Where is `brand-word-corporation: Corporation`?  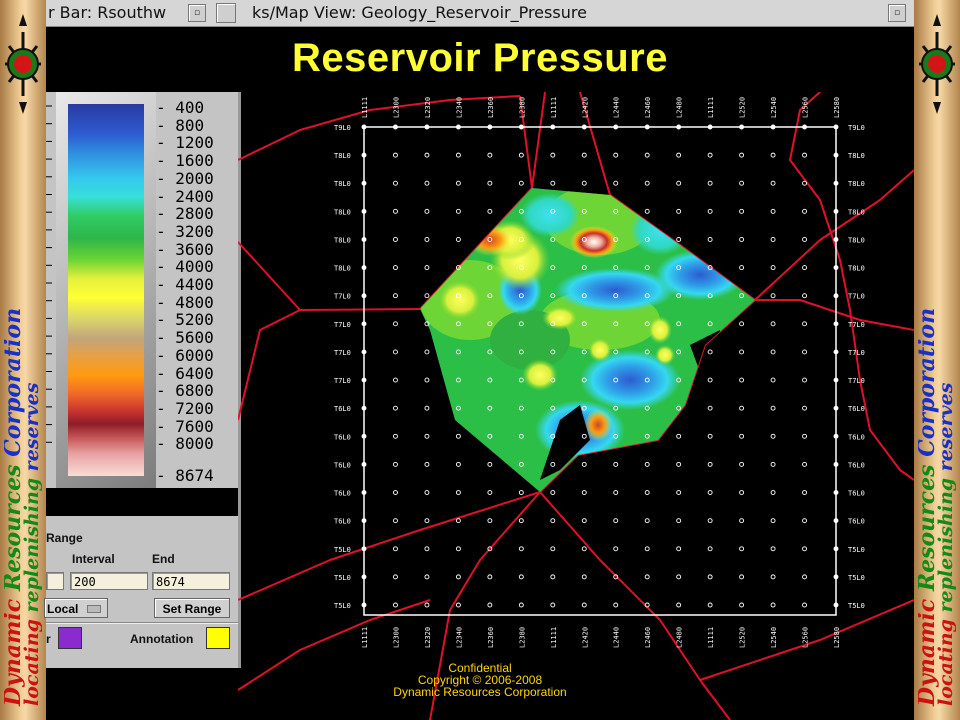 brand-word-corporation: Corporation is located at coordinates (15, 382).